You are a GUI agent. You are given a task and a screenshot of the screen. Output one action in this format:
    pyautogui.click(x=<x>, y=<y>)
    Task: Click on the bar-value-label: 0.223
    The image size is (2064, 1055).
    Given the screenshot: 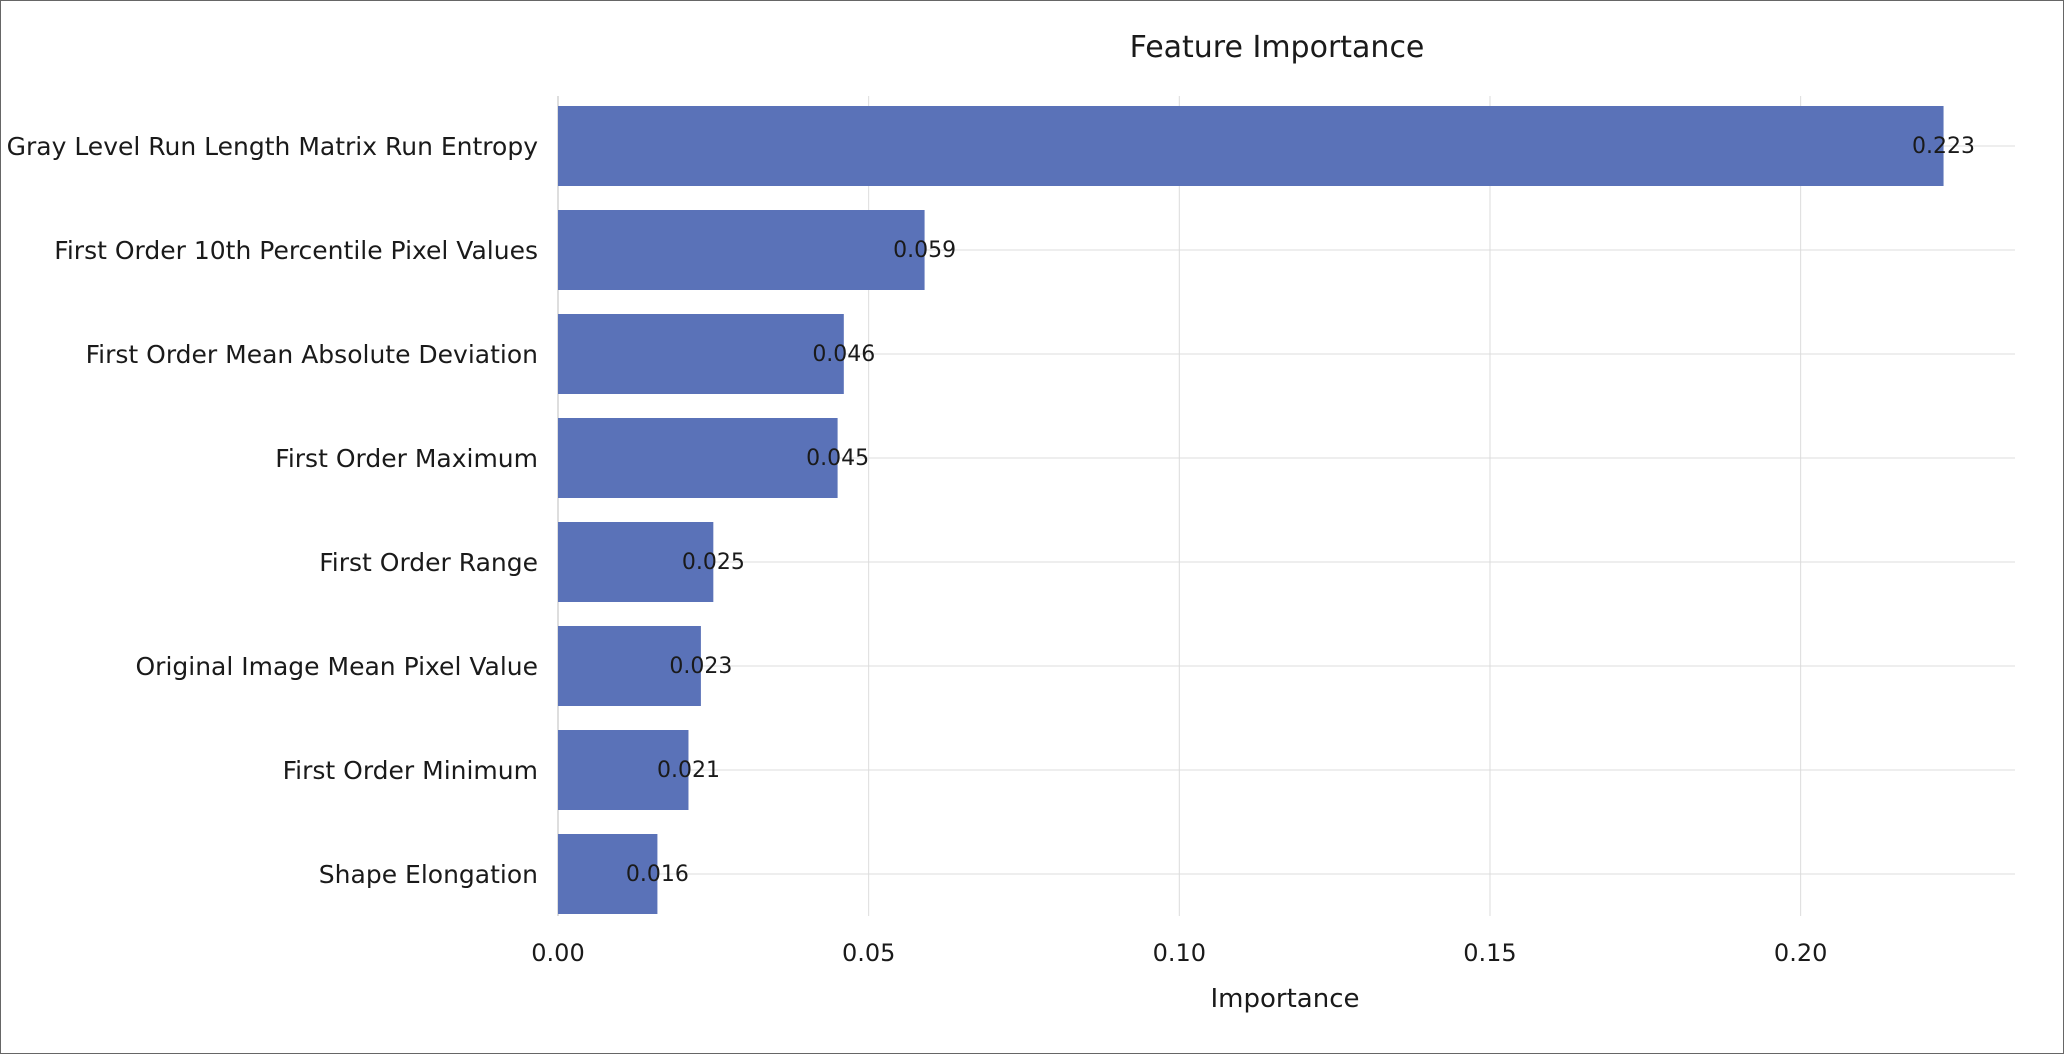 What is the action you would take?
    pyautogui.click(x=1943, y=146)
    